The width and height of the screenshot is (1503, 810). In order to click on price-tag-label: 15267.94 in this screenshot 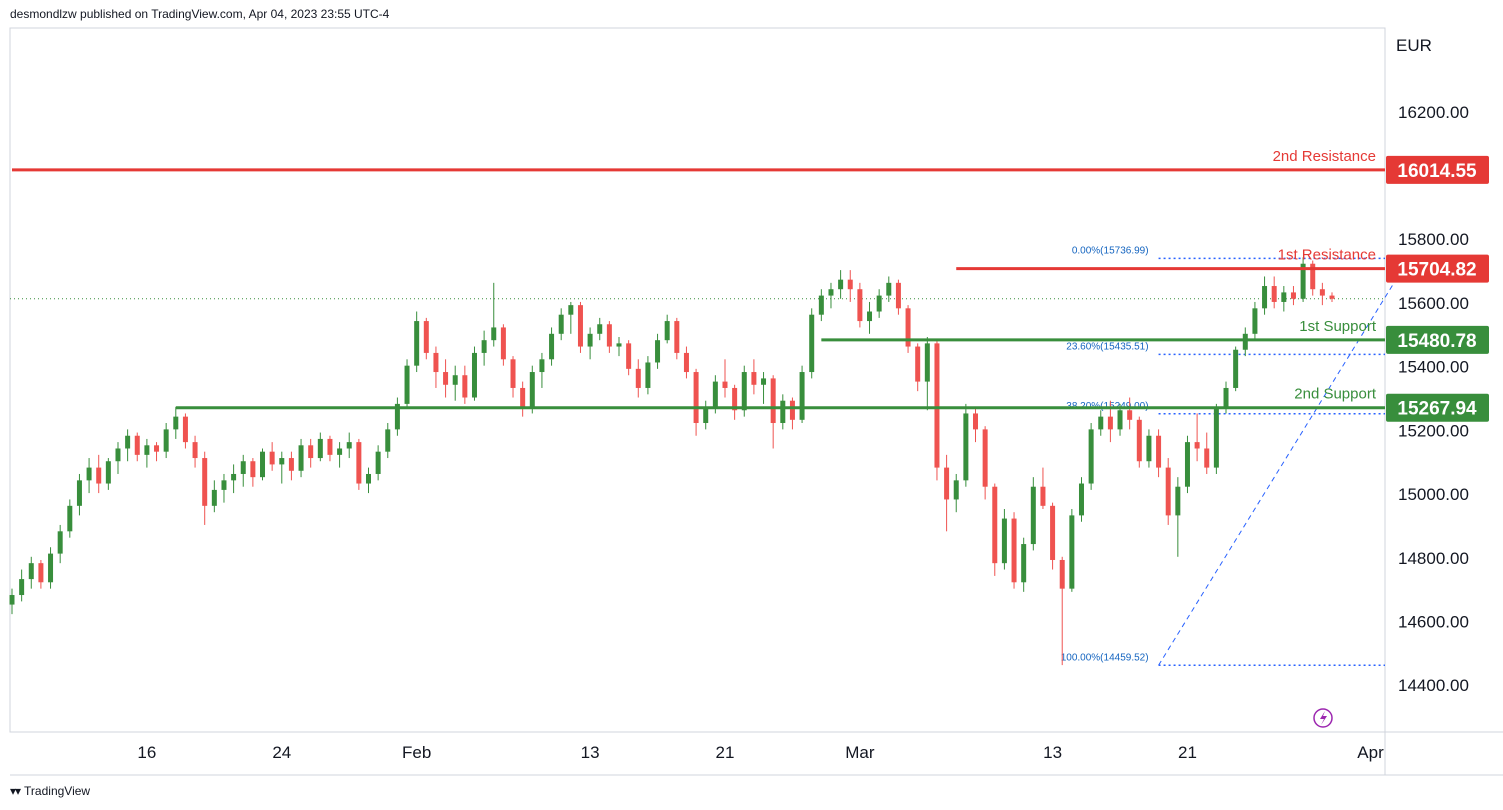, I will do `click(1437, 409)`.